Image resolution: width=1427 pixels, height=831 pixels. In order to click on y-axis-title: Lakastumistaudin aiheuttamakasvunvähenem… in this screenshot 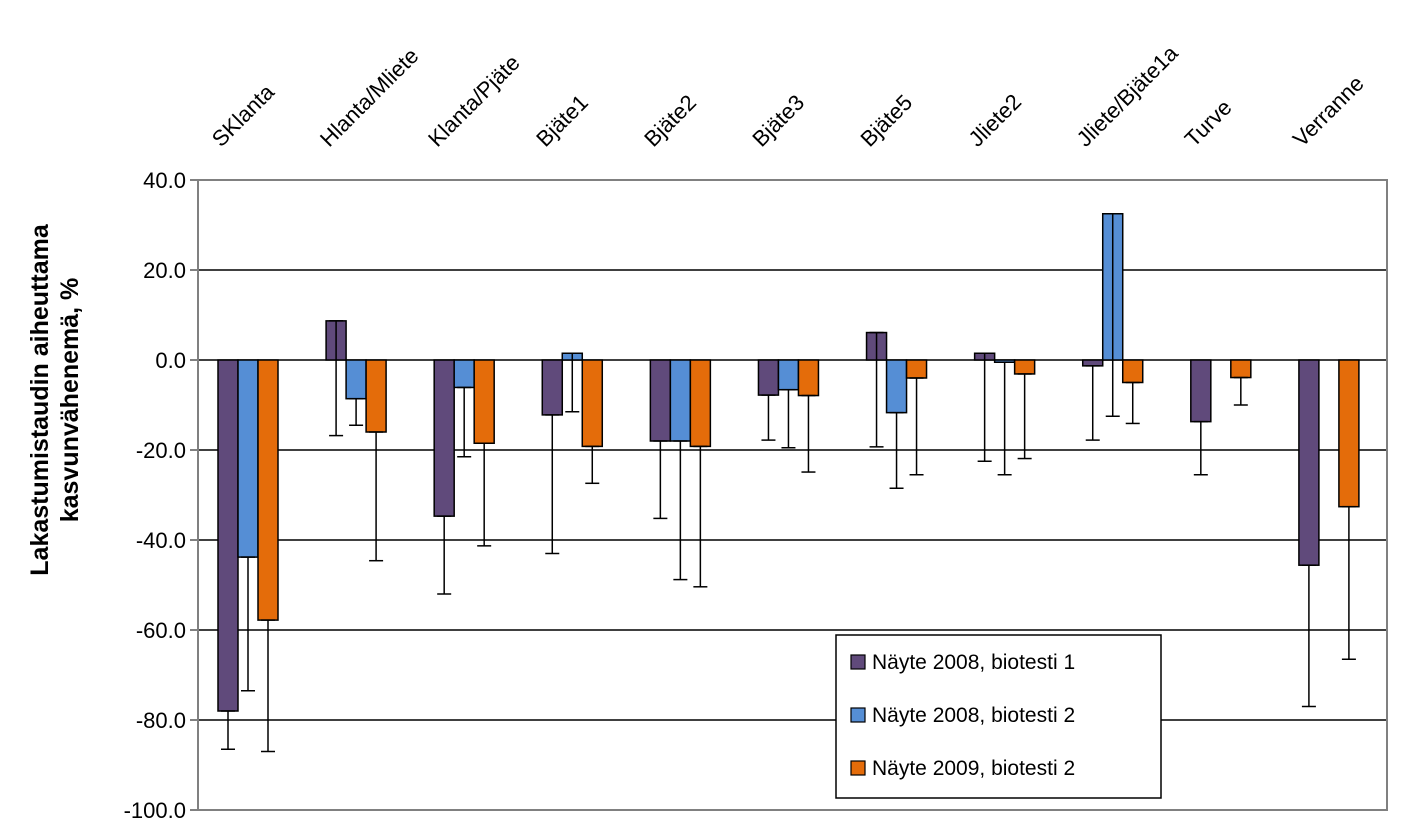, I will do `click(55, 399)`.